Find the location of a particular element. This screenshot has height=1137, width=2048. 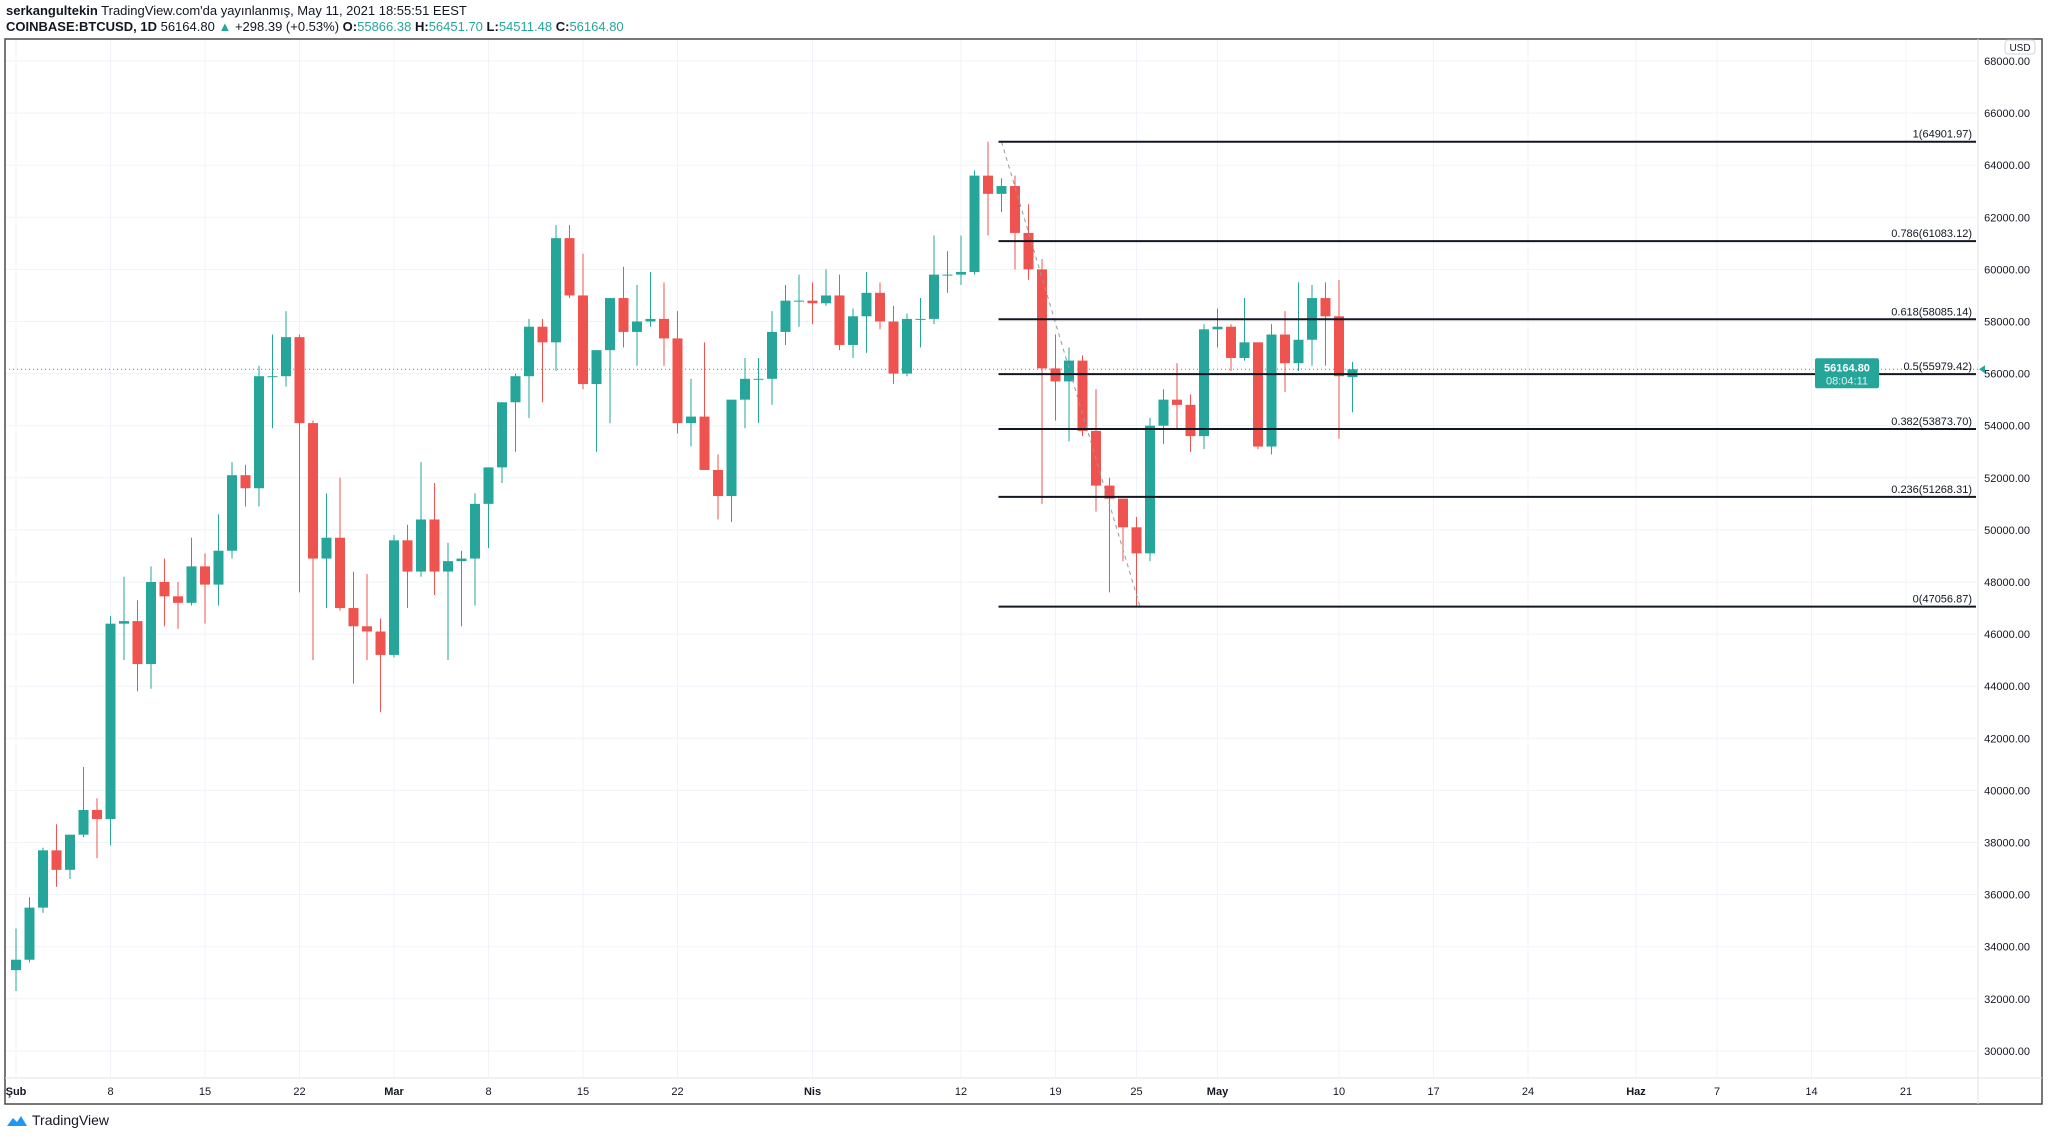

tradingview-logo: TradingView is located at coordinates (57, 1120).